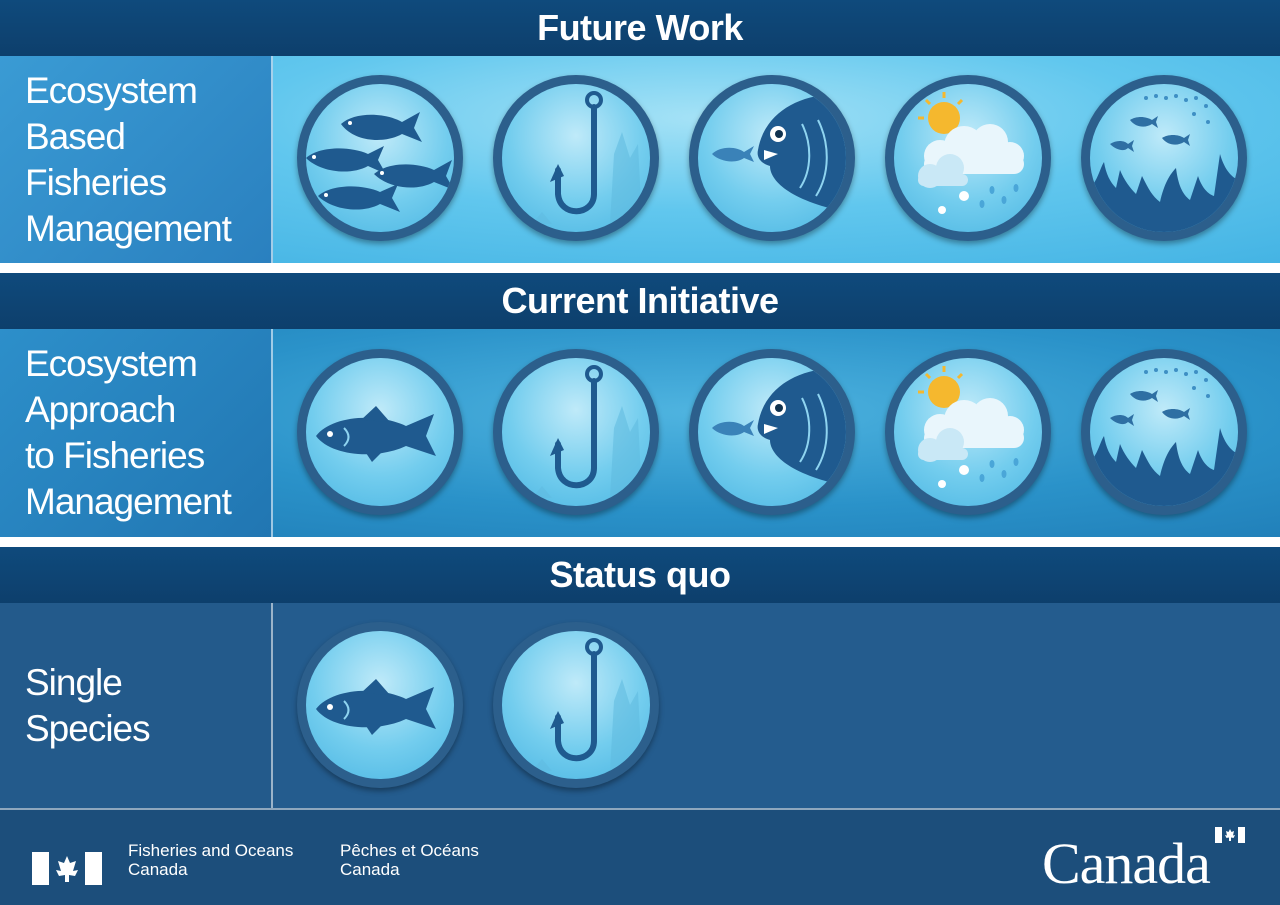 This screenshot has height=905, width=1280. I want to click on canada-flag-icon, so click(67, 868).